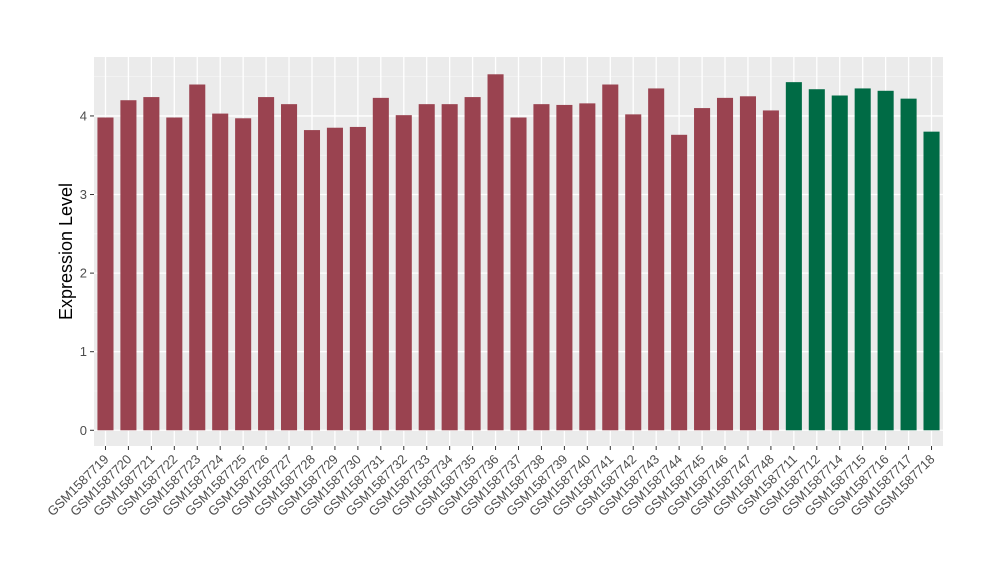  Describe the element at coordinates (702, 269) in the screenshot. I see `bar-gsm1587745` at that location.